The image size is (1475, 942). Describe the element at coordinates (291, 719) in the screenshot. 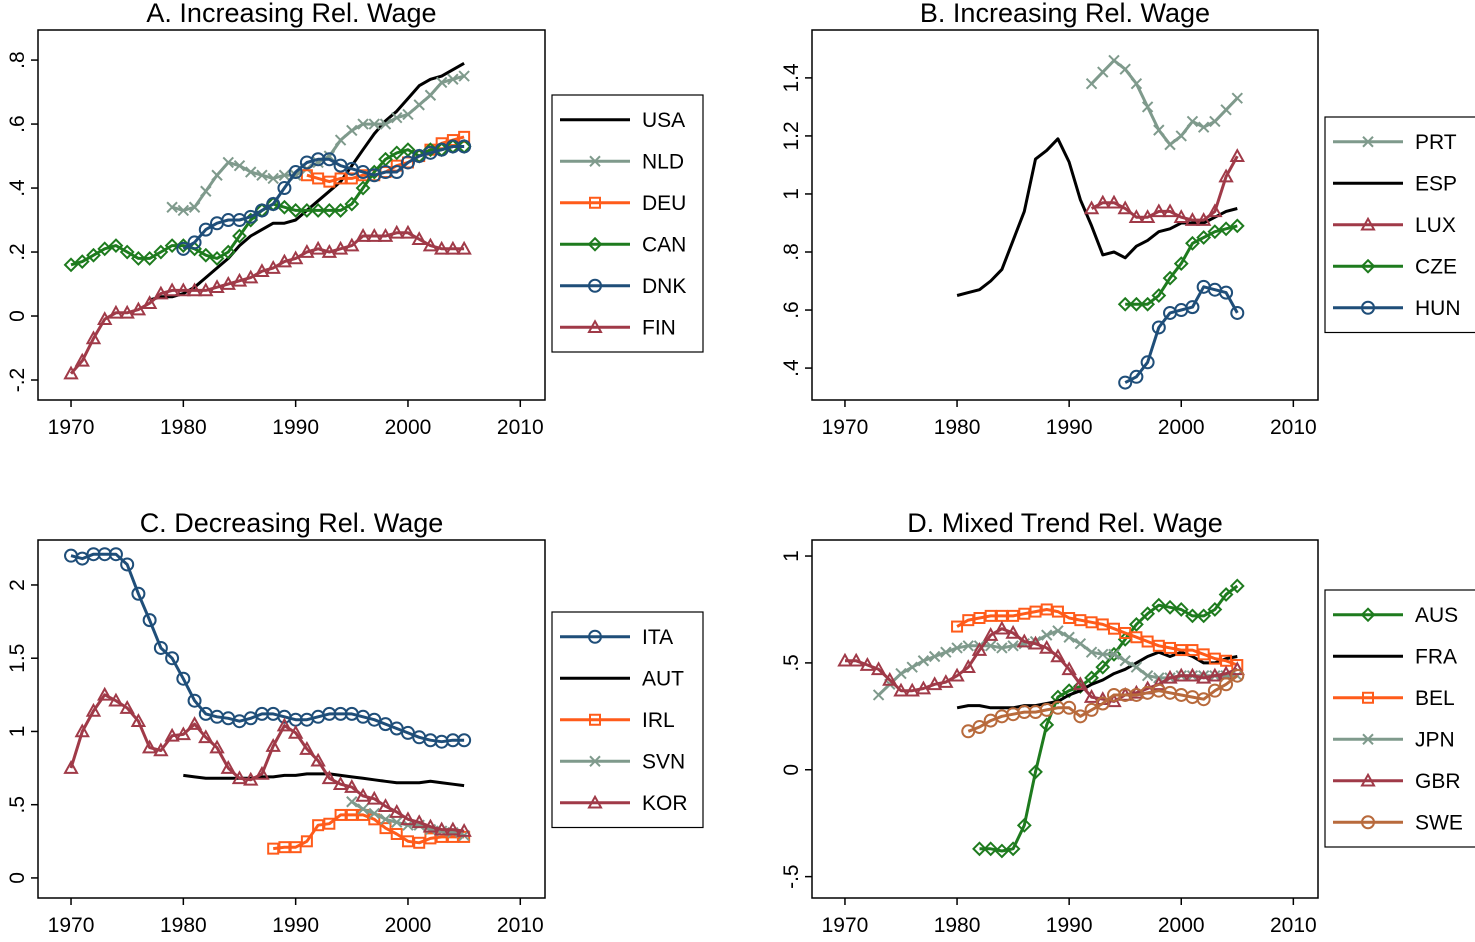

I see `plot-frame` at that location.